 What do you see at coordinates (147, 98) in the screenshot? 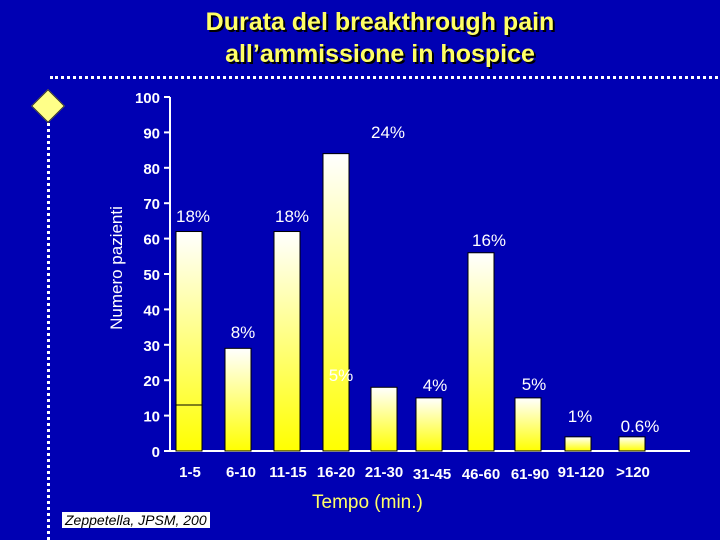
I see `y-tick-label: 100` at bounding box center [147, 98].